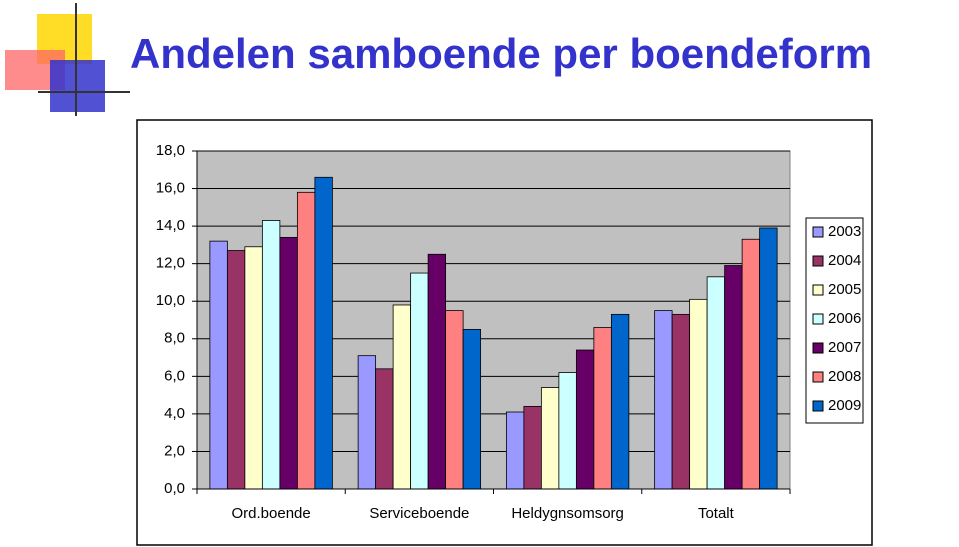 The width and height of the screenshot is (959, 547). Describe the element at coordinates (174, 375) in the screenshot. I see `y-tick-label: 6,0` at that location.